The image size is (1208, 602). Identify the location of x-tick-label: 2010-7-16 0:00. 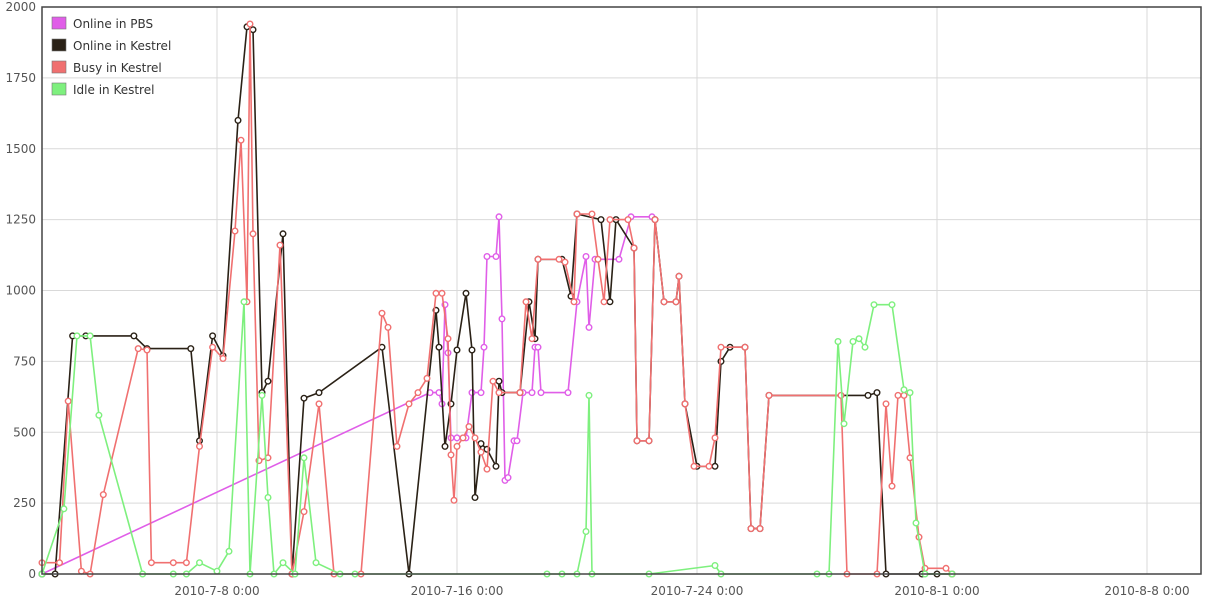
(457, 591).